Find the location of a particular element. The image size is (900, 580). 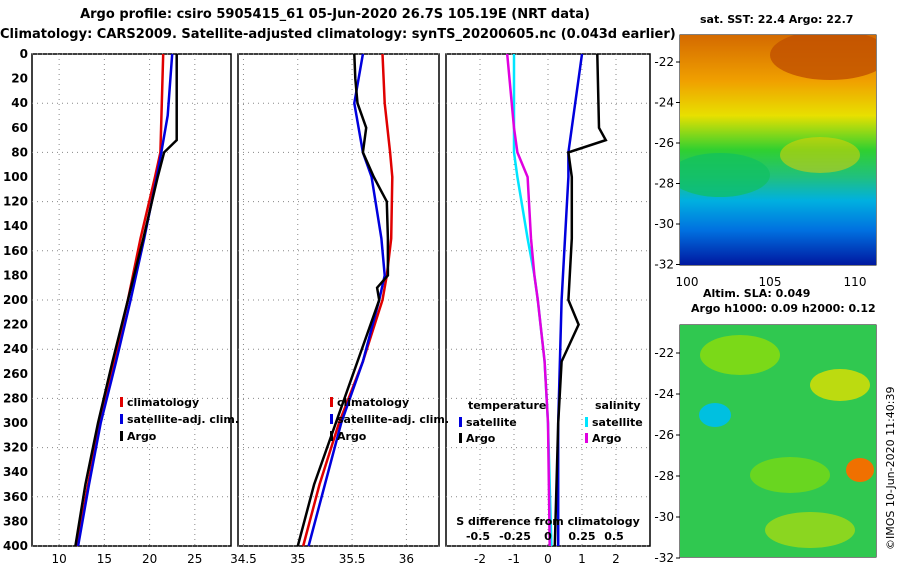

y-tick-label: 180 is located at coordinates (15, 275).